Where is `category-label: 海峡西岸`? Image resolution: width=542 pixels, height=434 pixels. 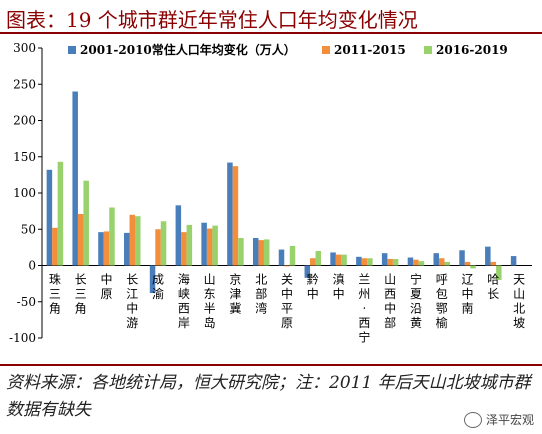 category-label: 海峡西岸 is located at coordinates (184, 301).